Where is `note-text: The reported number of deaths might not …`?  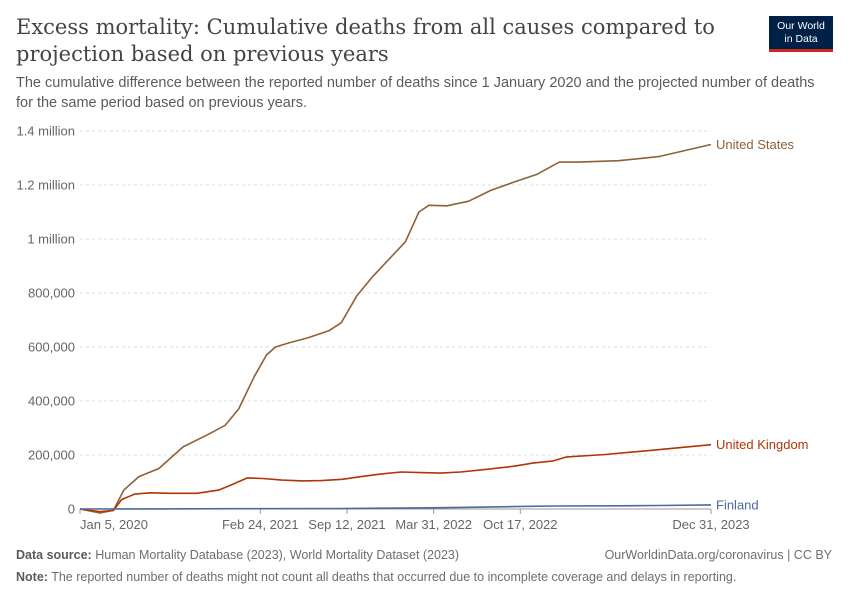 note-text: The reported number of deaths might not … is located at coordinates (394, 577).